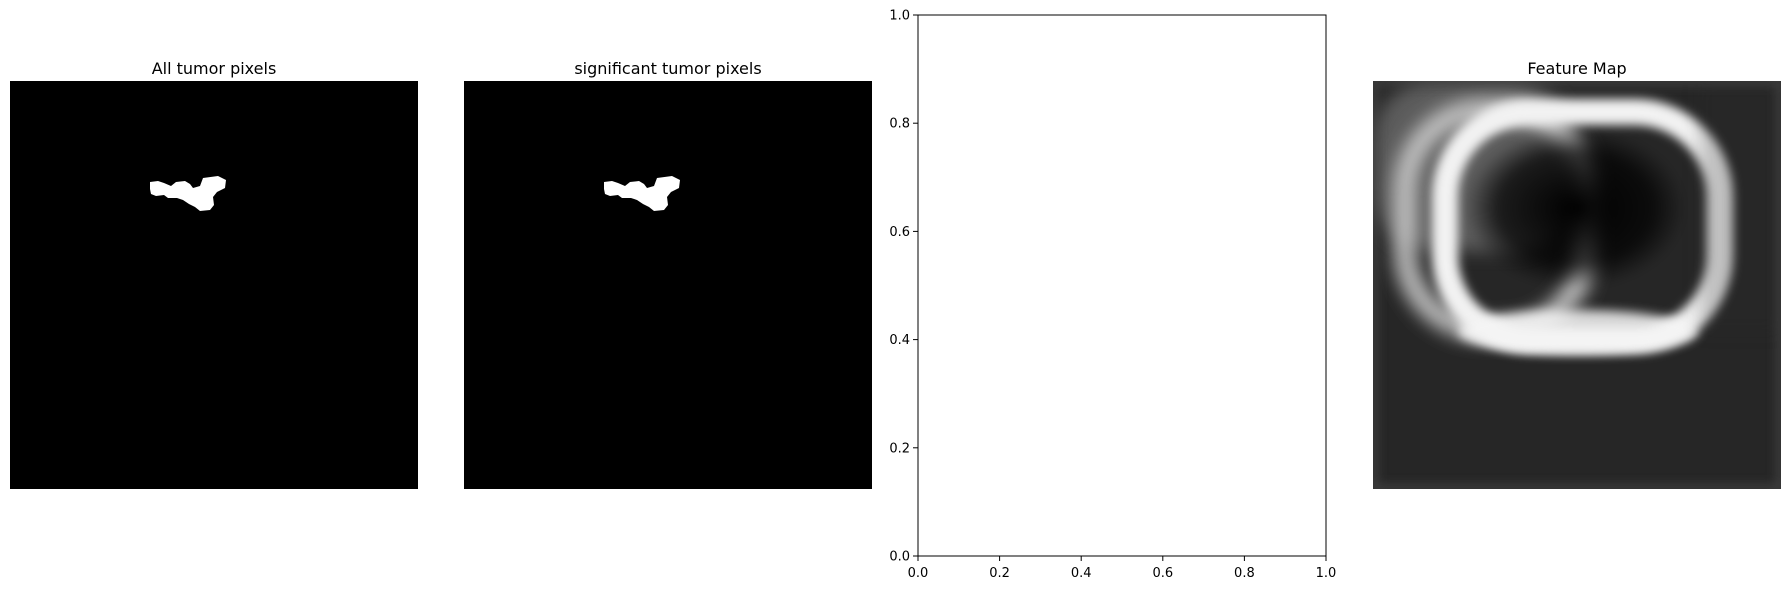 This screenshot has height=589, width=1790. Describe the element at coordinates (667, 68) in the screenshot. I see `panel-title: significant tumor pixels` at that location.